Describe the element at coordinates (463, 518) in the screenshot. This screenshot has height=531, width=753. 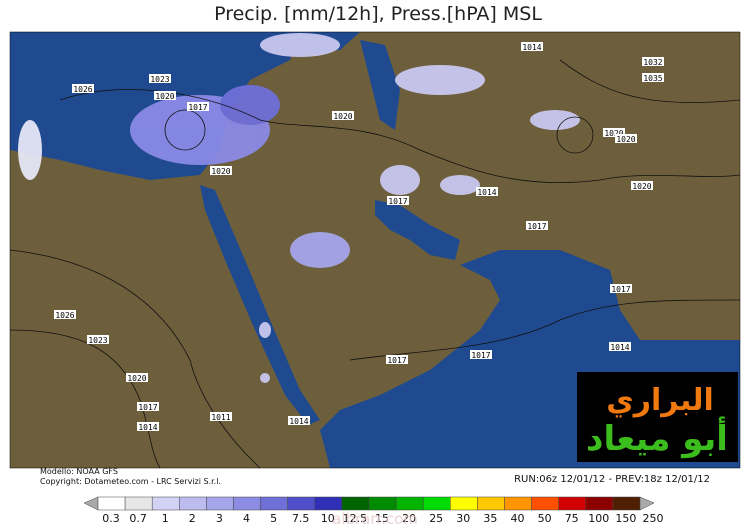
I see `colorbar-label: 30` at that location.